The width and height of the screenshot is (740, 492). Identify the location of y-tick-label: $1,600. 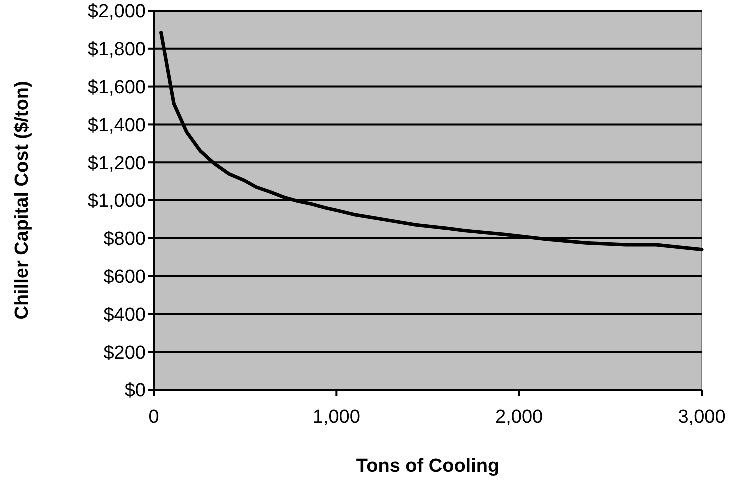
(117, 87).